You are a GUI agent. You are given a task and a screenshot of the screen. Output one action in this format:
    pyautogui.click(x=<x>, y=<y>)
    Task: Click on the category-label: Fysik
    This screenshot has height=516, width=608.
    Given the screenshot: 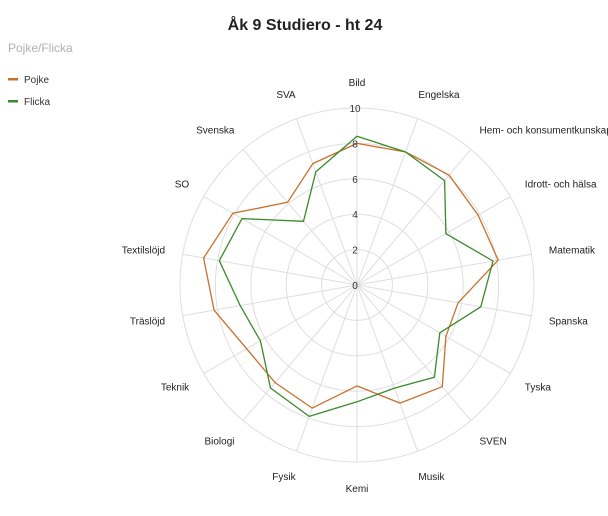 What is the action you would take?
    pyautogui.click(x=284, y=477)
    